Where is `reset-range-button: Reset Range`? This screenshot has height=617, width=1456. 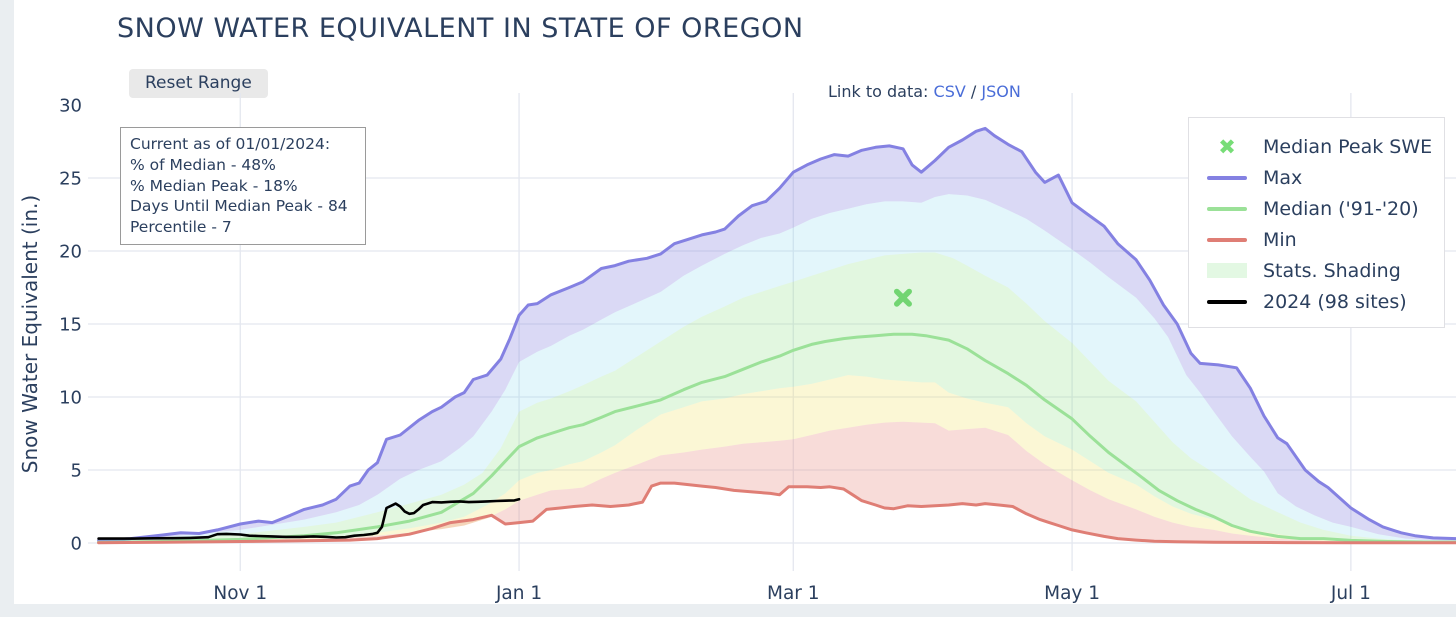
reset-range-button: Reset Range is located at coordinates (198, 83).